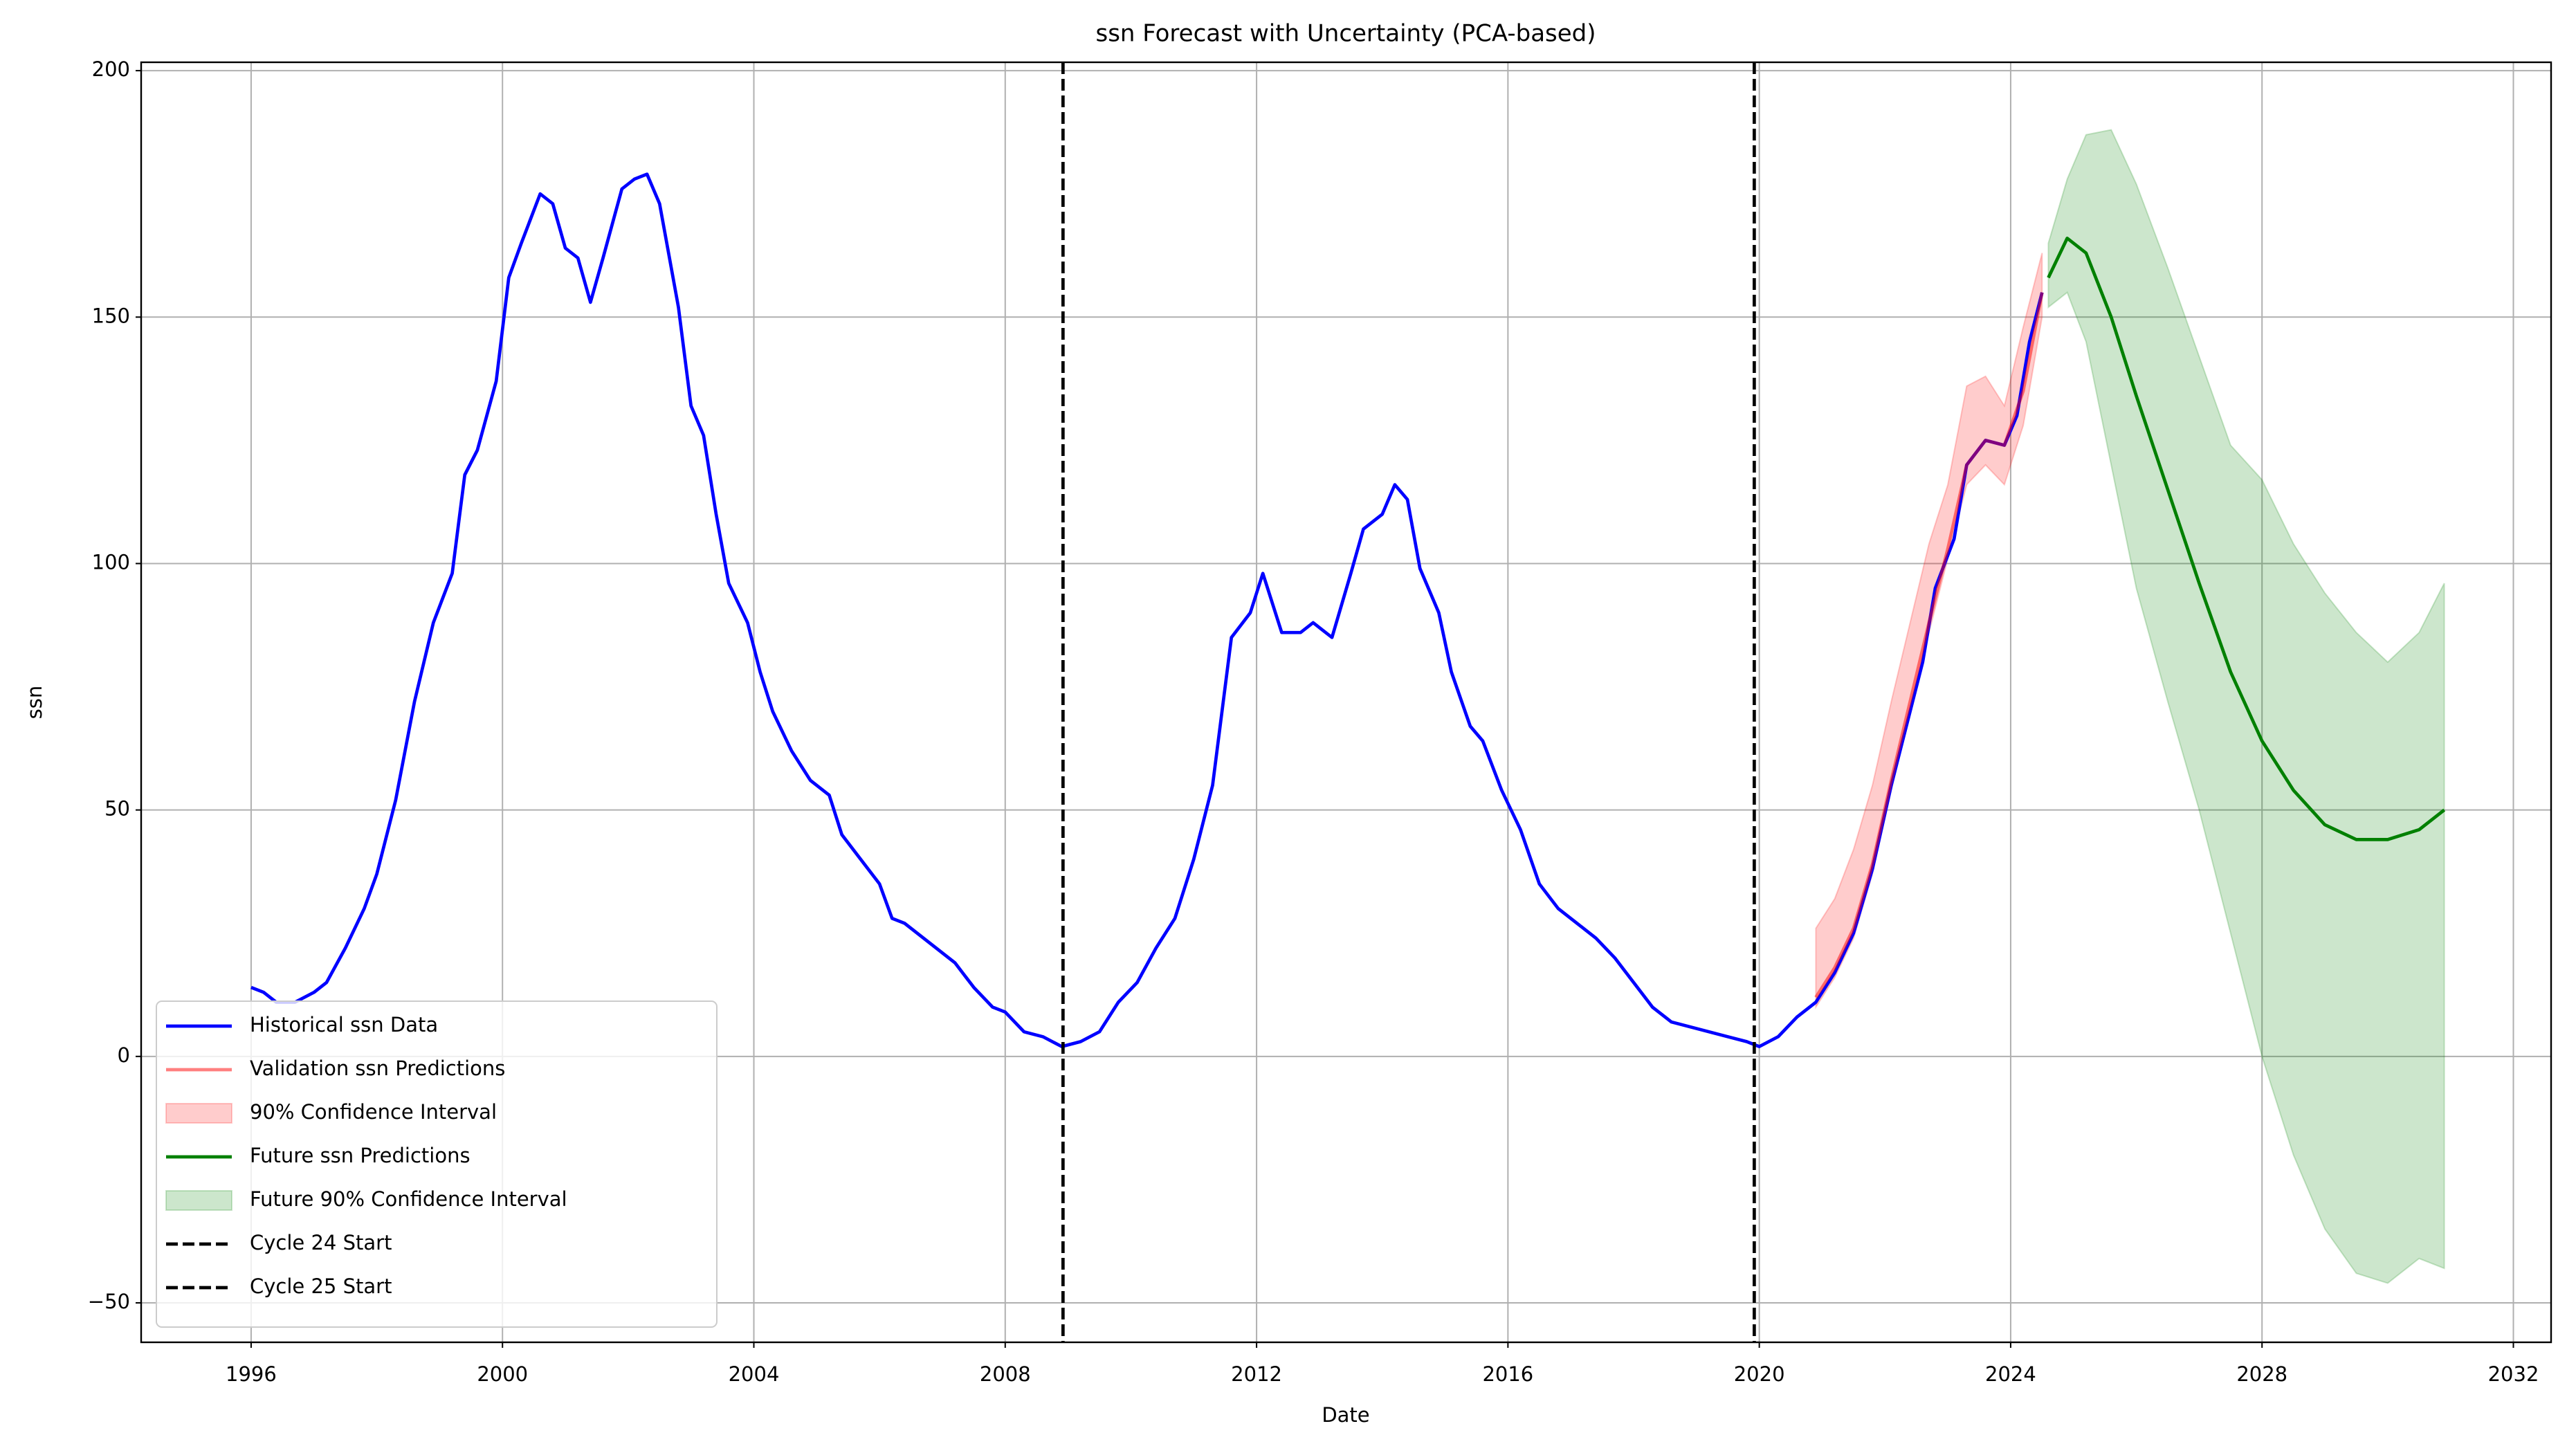 This screenshot has width=2576, height=1453. Describe the element at coordinates (378, 1068) in the screenshot. I see `legend-label: Validation ssn Predictions` at that location.